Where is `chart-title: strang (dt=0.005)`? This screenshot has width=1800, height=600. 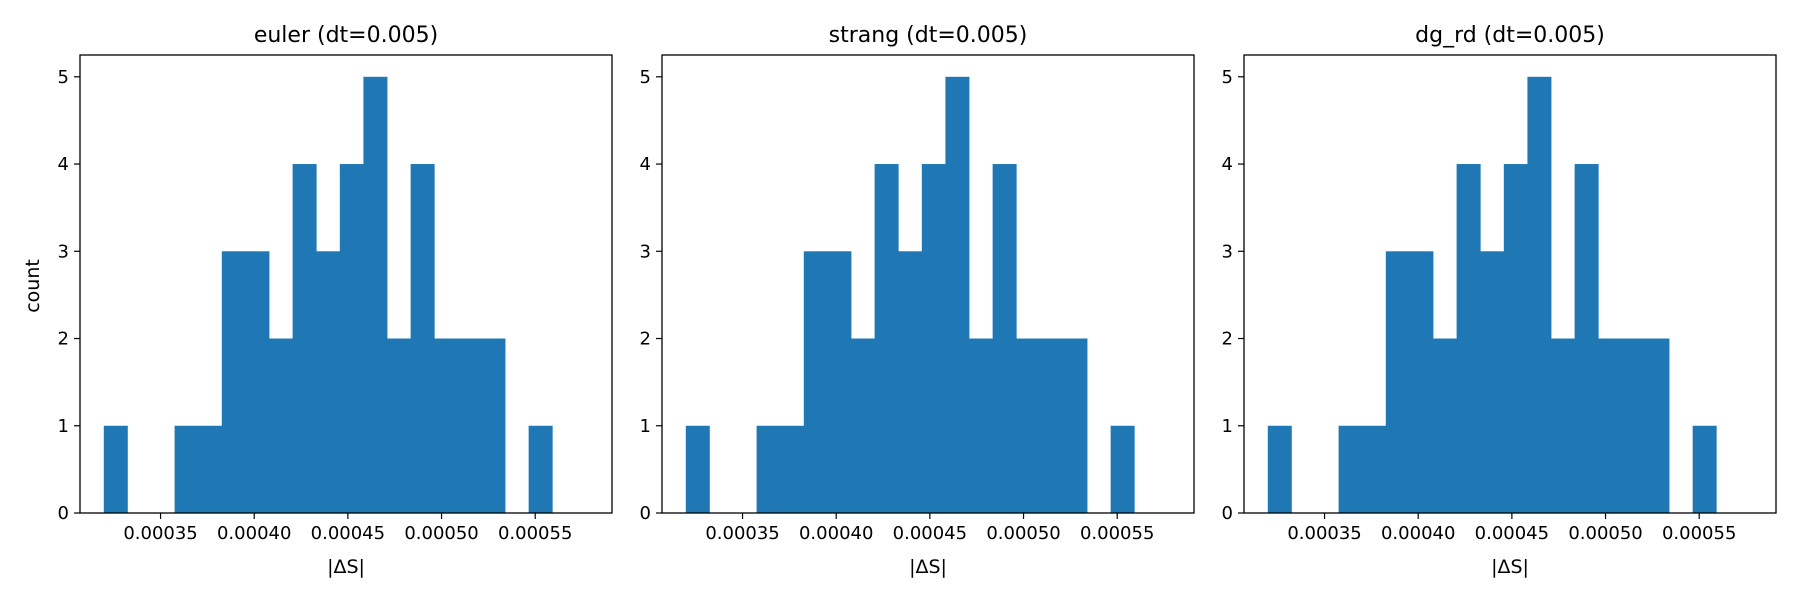 chart-title: strang (dt=0.005) is located at coordinates (928, 35).